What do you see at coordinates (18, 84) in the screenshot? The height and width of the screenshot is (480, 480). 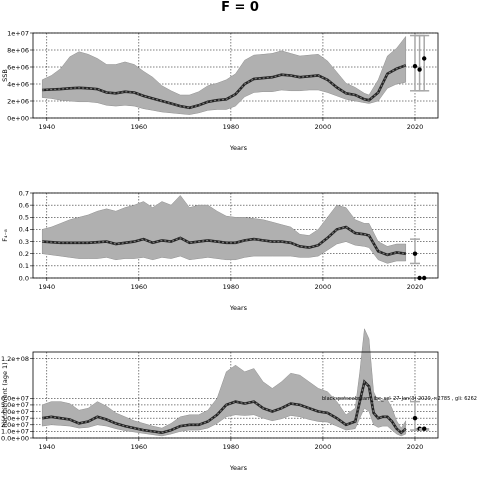 I see `y-tick-label: 4e+06` at bounding box center [18, 84].